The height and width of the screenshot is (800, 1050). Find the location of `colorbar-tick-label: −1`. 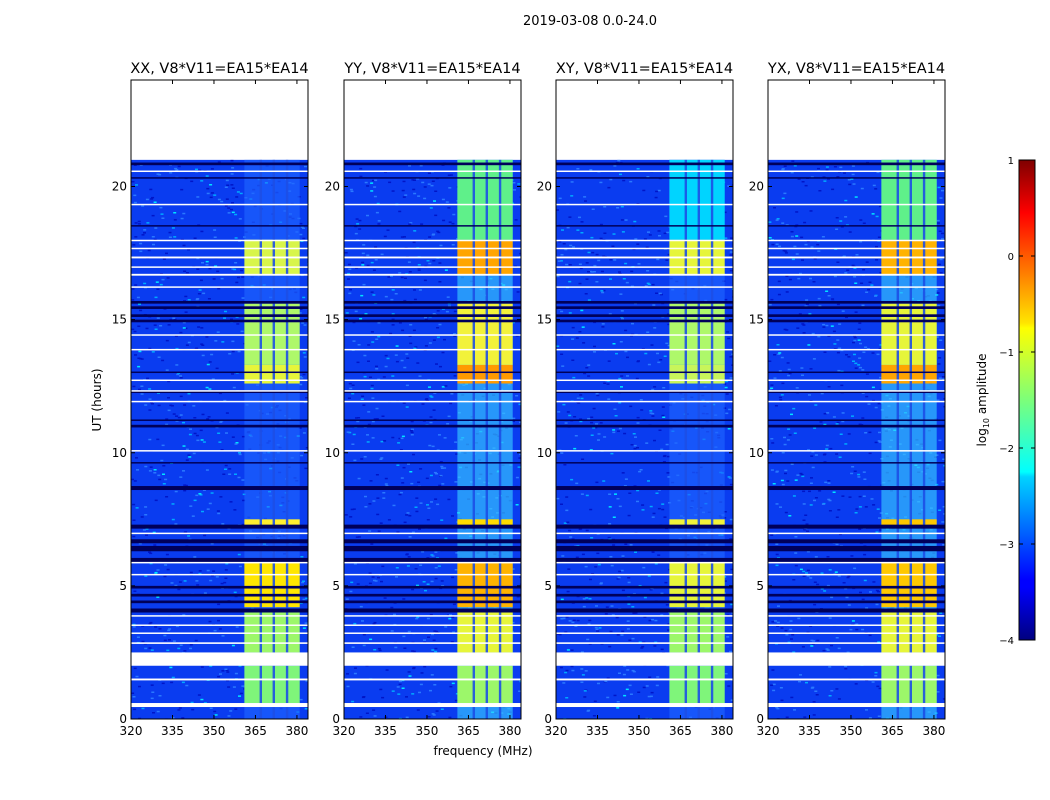

colorbar-tick-label: −1 is located at coordinates (1006, 353).